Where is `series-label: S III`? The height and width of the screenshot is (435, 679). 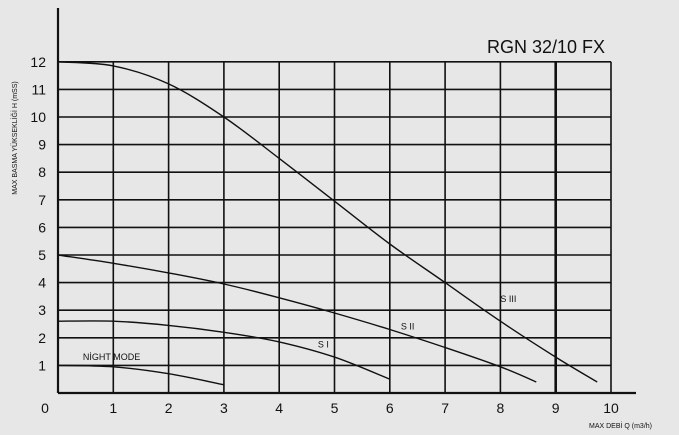 series-label: S III is located at coordinates (508, 299).